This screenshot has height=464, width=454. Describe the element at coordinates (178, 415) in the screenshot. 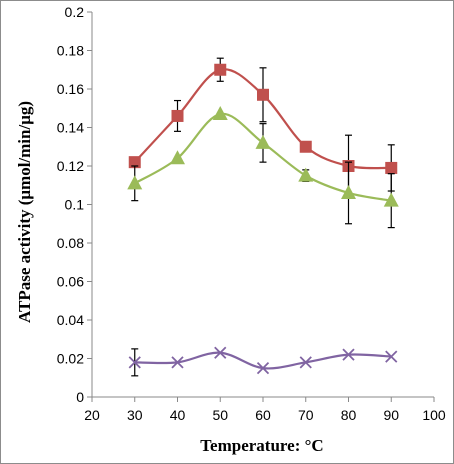

I see `x-tick-label: 40` at that location.